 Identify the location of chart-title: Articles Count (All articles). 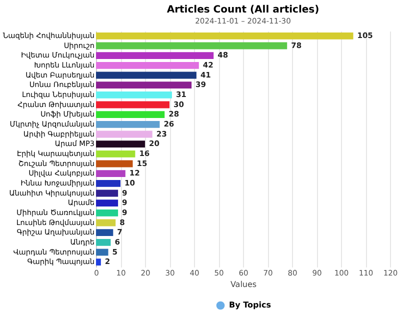
(243, 10).